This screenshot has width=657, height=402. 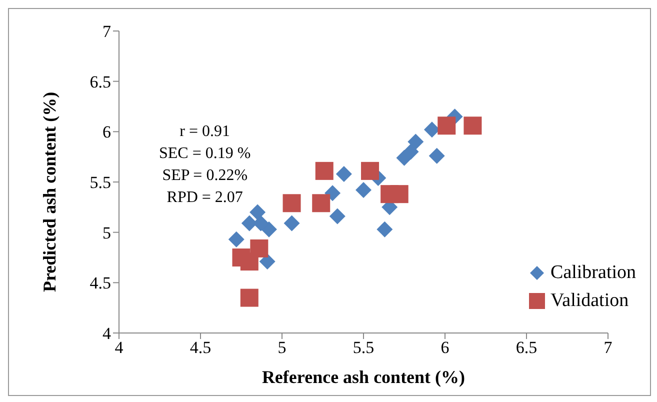 I want to click on annotation: RPD = 2.07, so click(x=205, y=198).